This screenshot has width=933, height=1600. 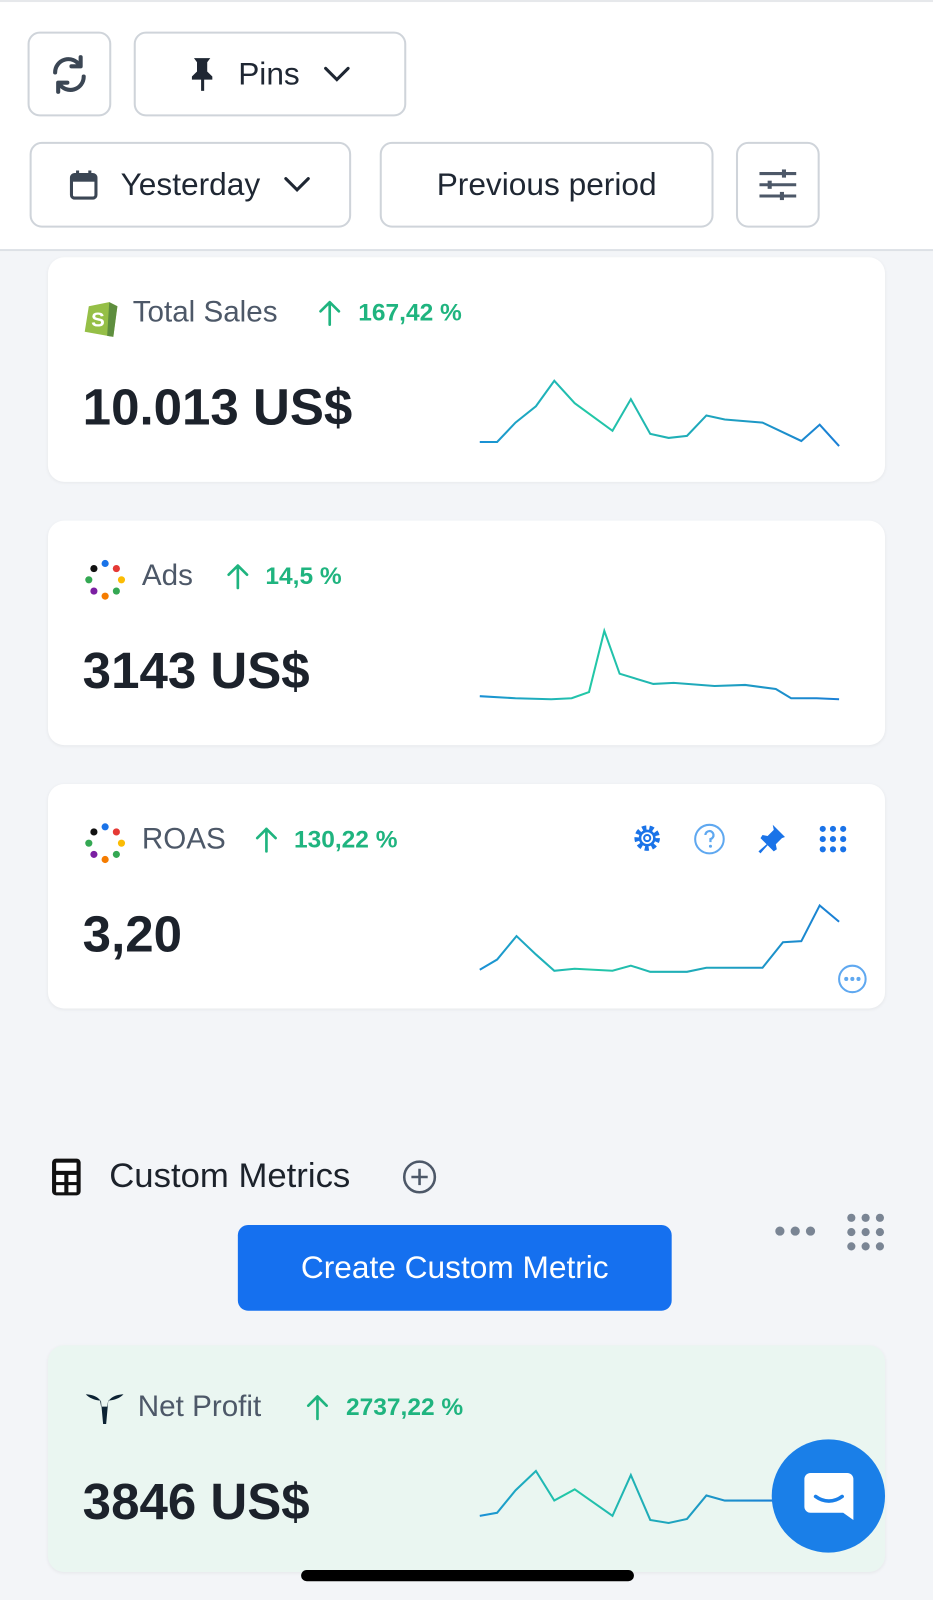 What do you see at coordinates (66, 1177) in the screenshot?
I see `calculator-icon` at bounding box center [66, 1177].